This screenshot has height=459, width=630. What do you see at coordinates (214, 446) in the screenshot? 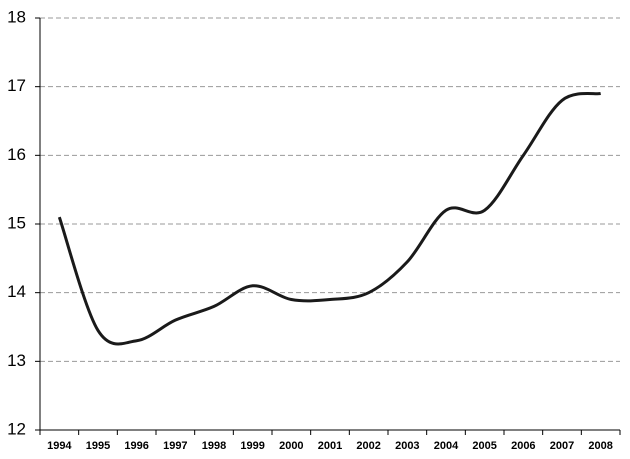
I see `x-tick-label: 1998` at bounding box center [214, 446].